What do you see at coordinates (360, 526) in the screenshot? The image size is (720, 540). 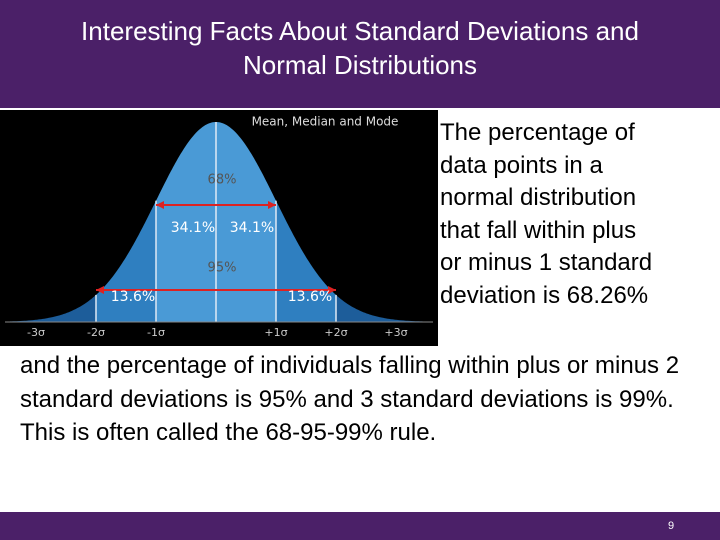 I see `footer: 9` at bounding box center [360, 526].